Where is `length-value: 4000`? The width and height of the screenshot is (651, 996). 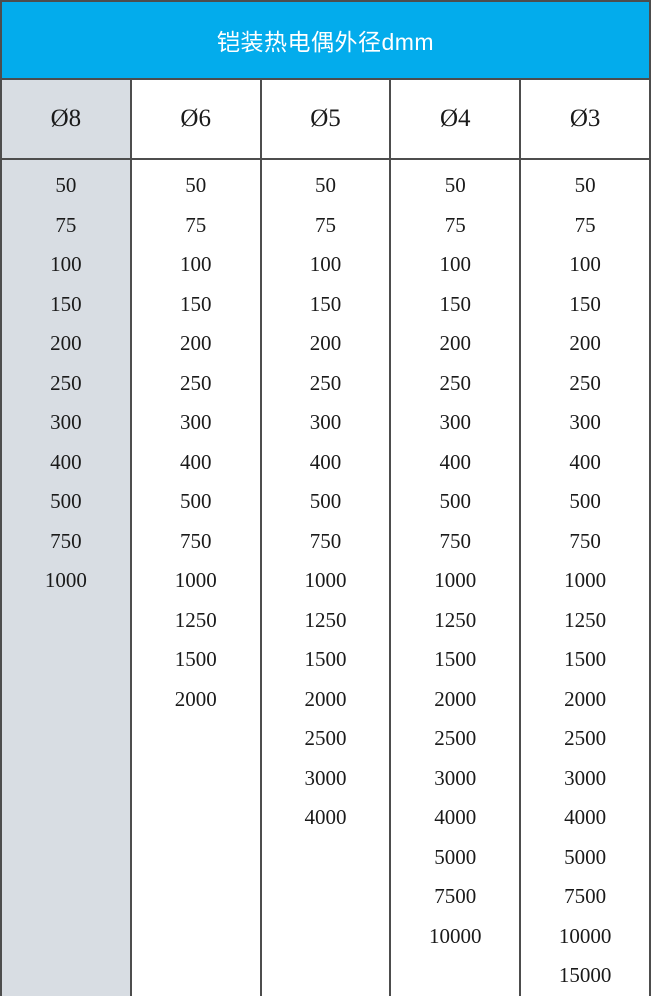
length-value: 4000 is located at coordinates (585, 817).